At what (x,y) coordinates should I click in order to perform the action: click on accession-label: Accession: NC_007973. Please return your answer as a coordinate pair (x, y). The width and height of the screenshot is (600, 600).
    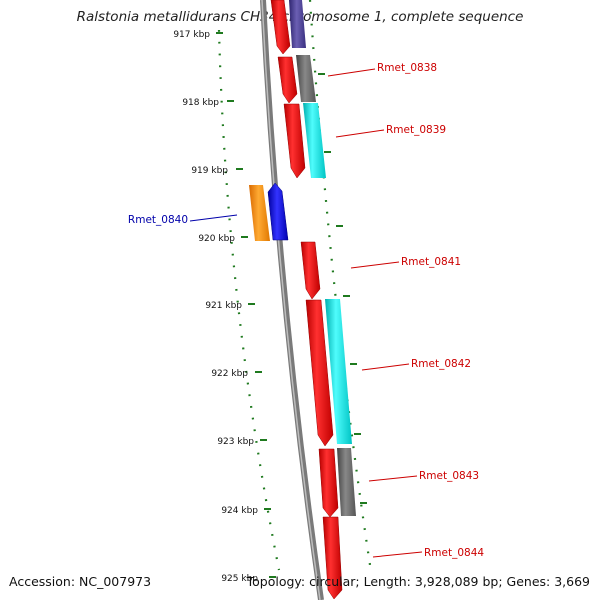
    Looking at the image, I should click on (80, 581).